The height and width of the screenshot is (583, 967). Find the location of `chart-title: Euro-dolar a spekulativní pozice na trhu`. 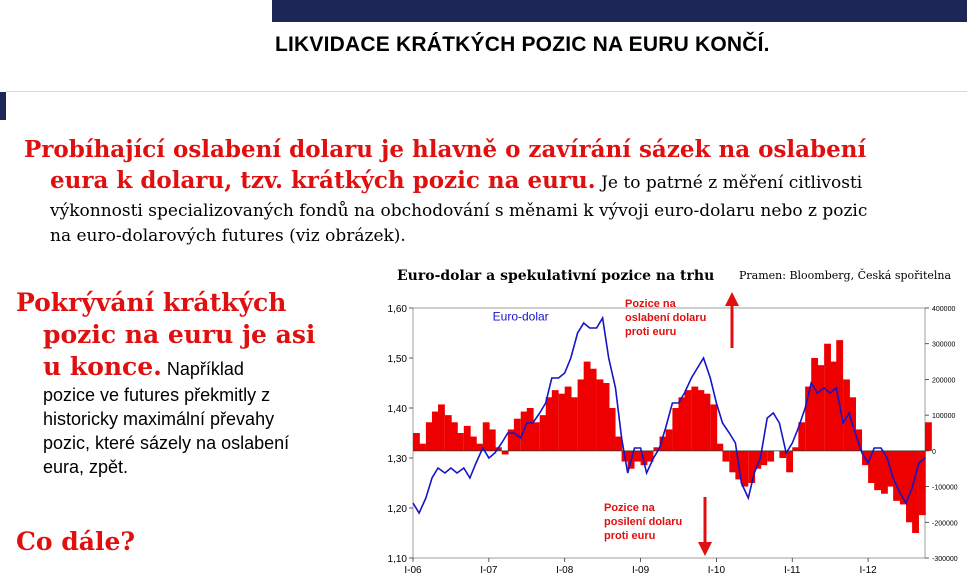

chart-title: Euro-dolar a spekulativní pozice na trhu is located at coordinates (556, 276).